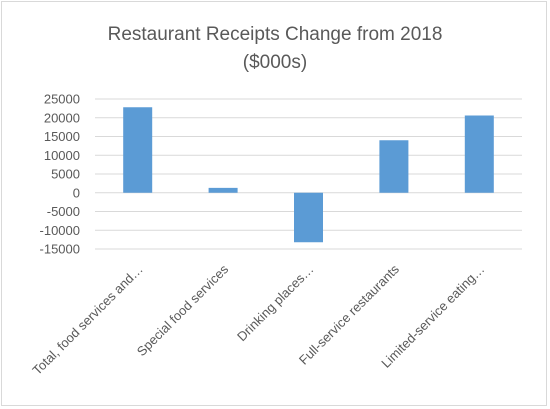 The image size is (550, 409). Describe the element at coordinates (62, 117) in the screenshot. I see `y-tick-label: 20000` at that location.